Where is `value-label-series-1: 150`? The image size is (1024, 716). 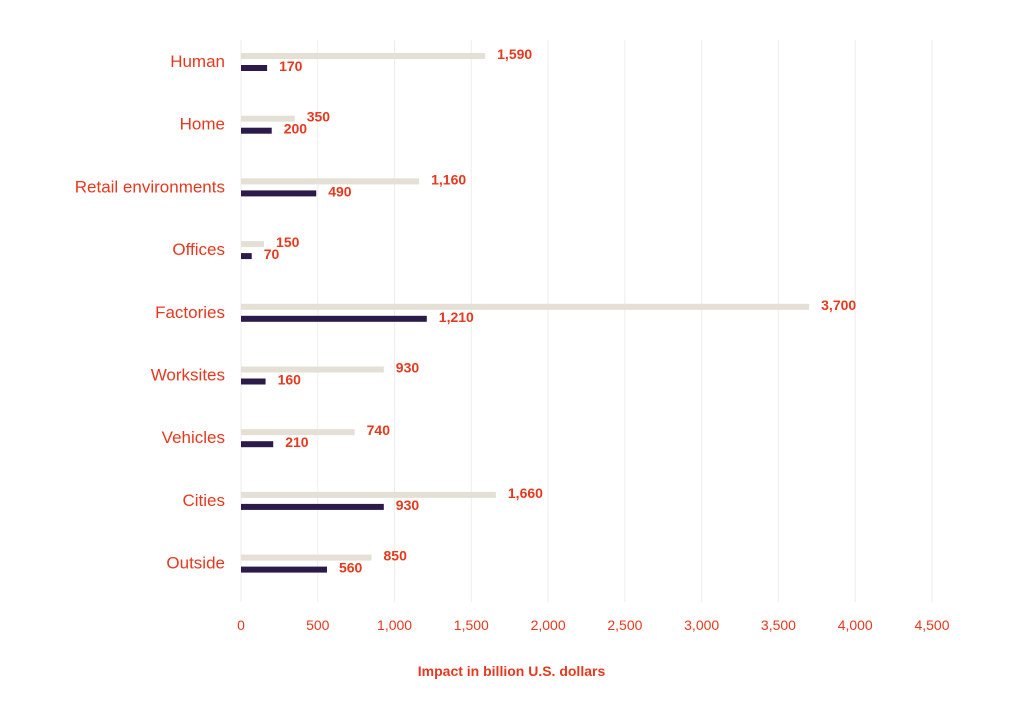
value-label-series-1: 150 is located at coordinates (288, 242).